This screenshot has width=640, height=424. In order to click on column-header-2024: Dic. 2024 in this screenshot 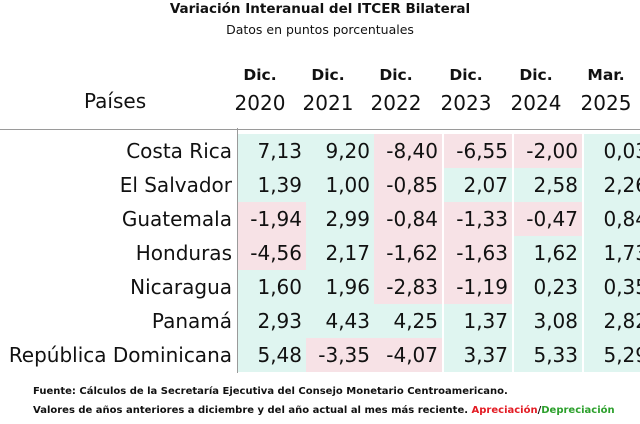, I will do `click(536, 91)`.